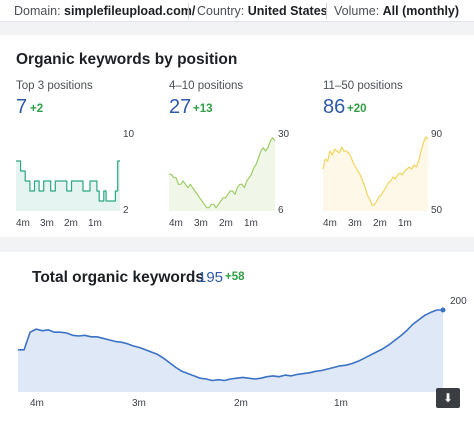 This screenshot has width=474, height=424. I want to click on column-label: 4–10 positions, so click(206, 86).